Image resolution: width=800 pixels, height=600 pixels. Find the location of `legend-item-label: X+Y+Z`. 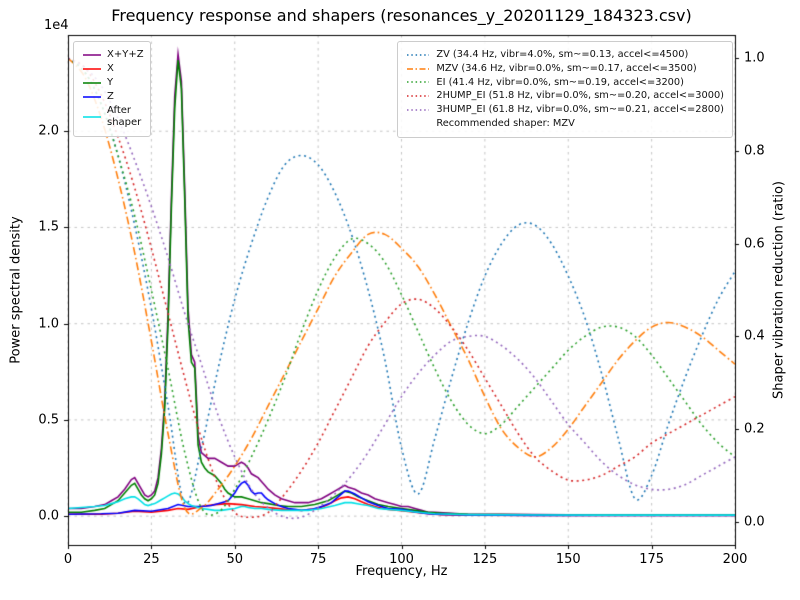

legend-item-label: X+Y+Z is located at coordinates (125, 54).